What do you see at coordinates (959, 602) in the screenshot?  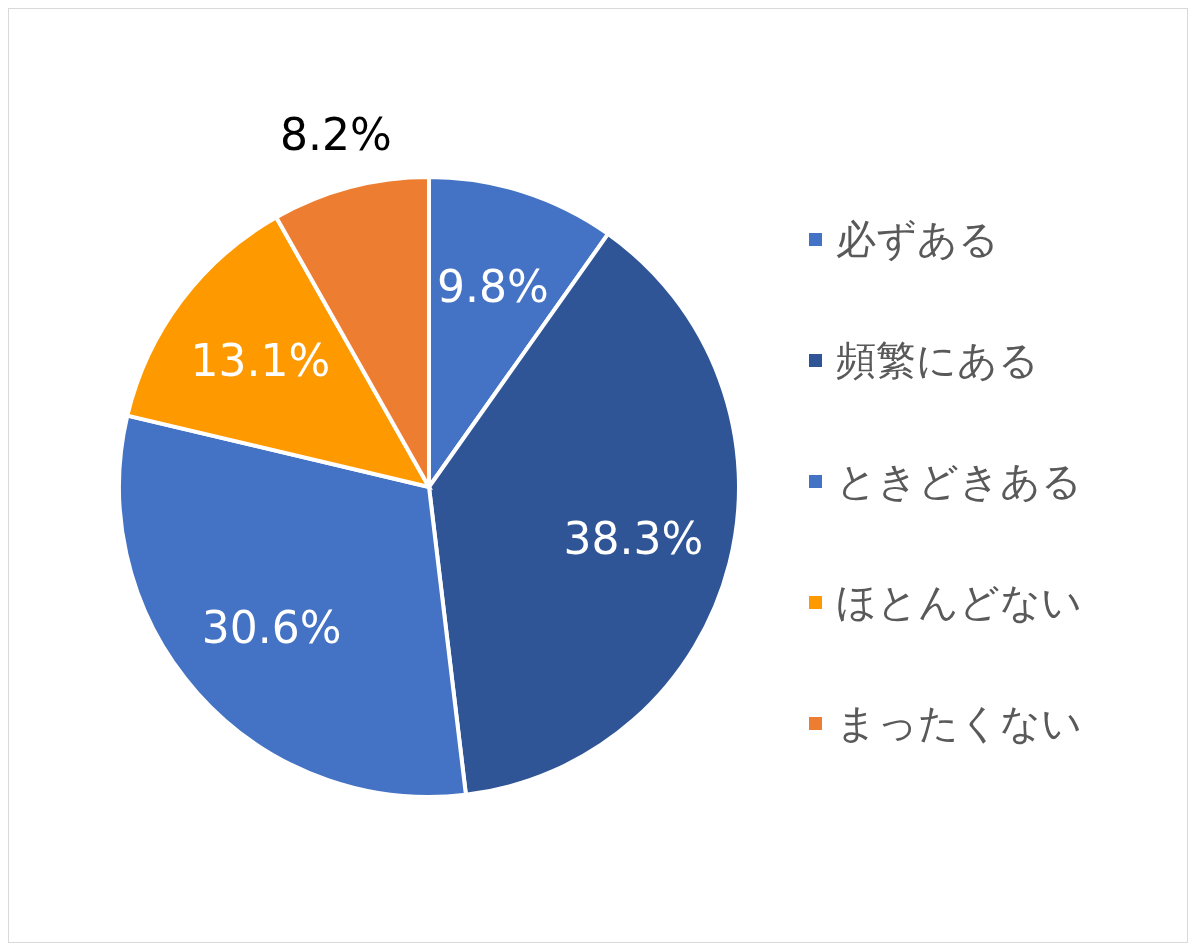 I see `legend-label: ほとんどない` at bounding box center [959, 602].